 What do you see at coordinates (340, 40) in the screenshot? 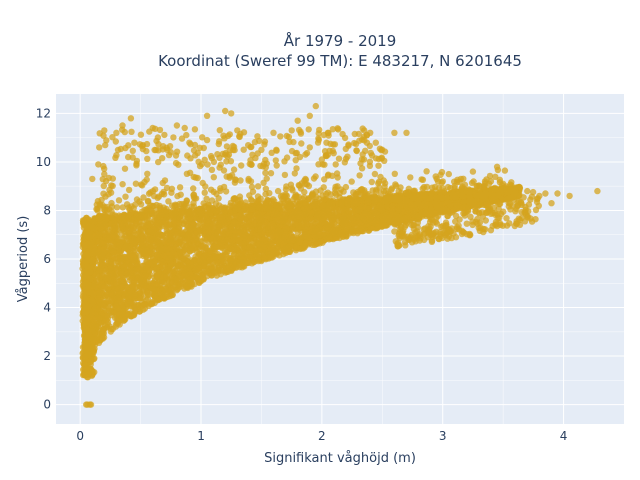
I see `chart-title-line-1: År 1979 - 2019` at bounding box center [340, 40].